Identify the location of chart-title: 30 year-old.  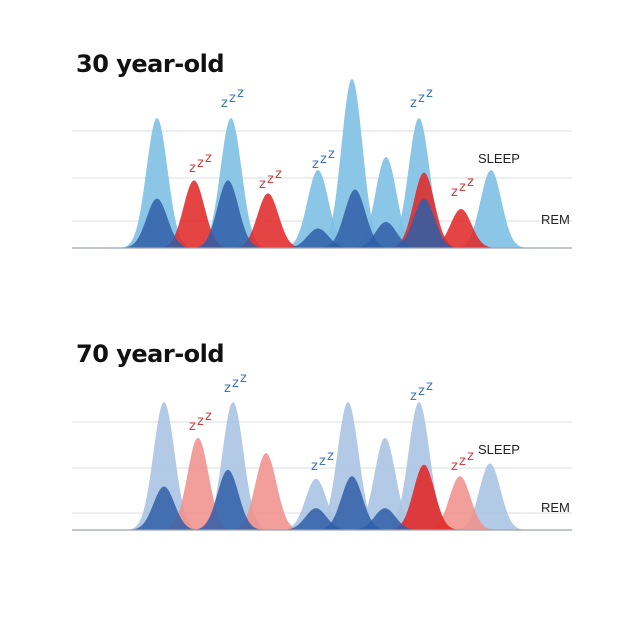
(150, 64).